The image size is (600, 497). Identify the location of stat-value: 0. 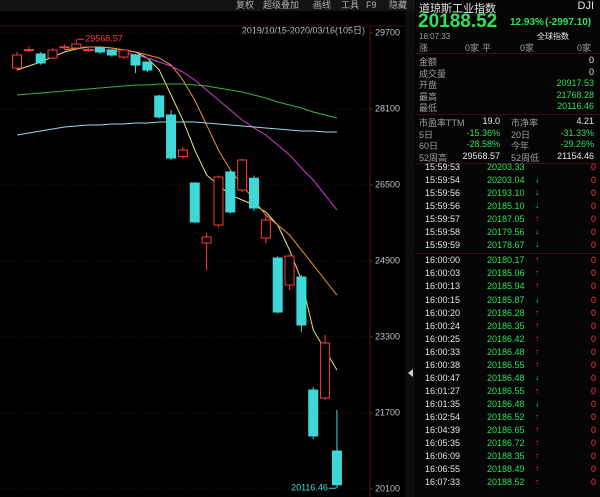
(591, 71).